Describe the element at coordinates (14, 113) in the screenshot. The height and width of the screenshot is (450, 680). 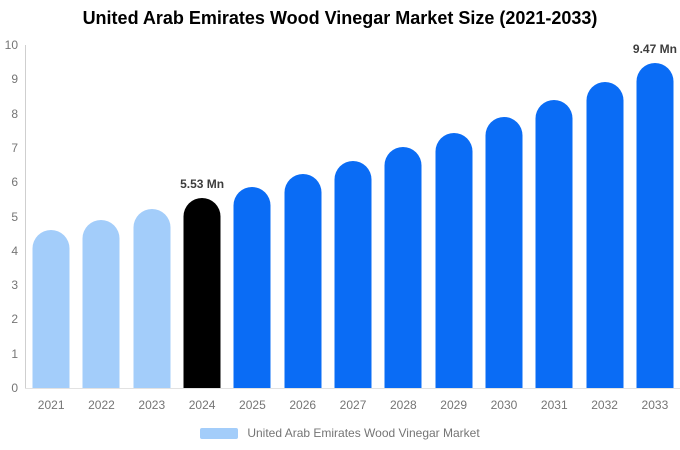
I see `y-tick-label: 8` at that location.